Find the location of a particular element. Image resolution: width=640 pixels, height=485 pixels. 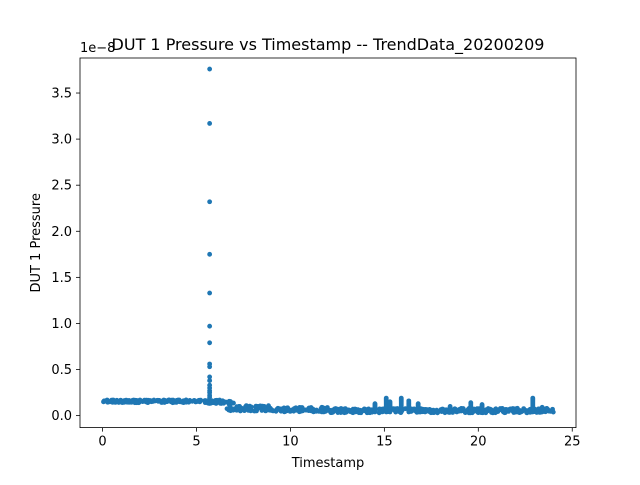

y-tick-label: 1.5 is located at coordinates (61, 278).